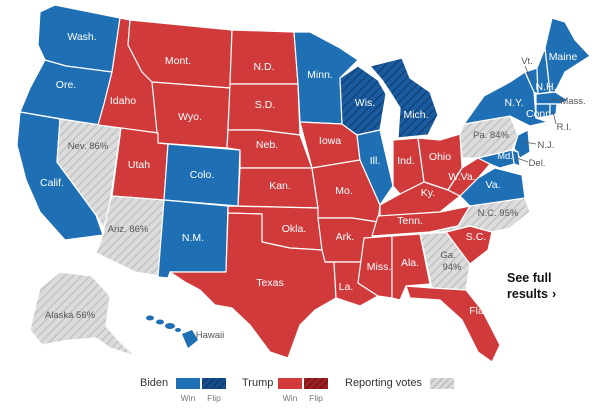  Describe the element at coordinates (546, 145) in the screenshot. I see `label-nj: N.J.` at that location.